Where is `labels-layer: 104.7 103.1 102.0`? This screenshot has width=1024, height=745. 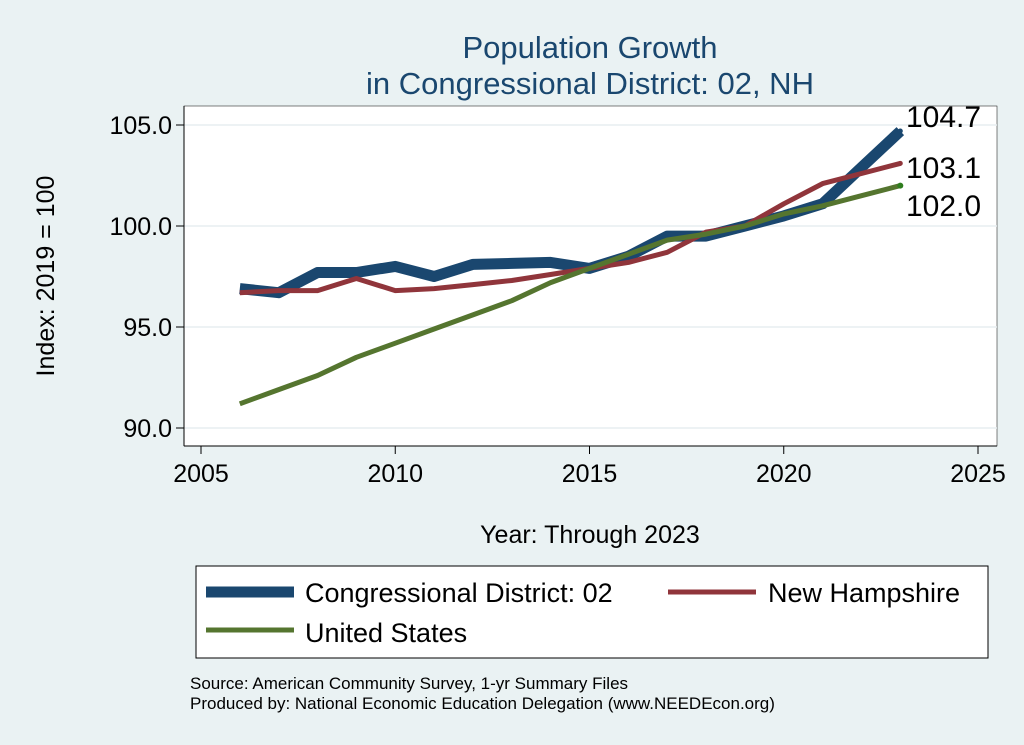 labels-layer: 104.7 103.1 102.0 is located at coordinates (943, 162).